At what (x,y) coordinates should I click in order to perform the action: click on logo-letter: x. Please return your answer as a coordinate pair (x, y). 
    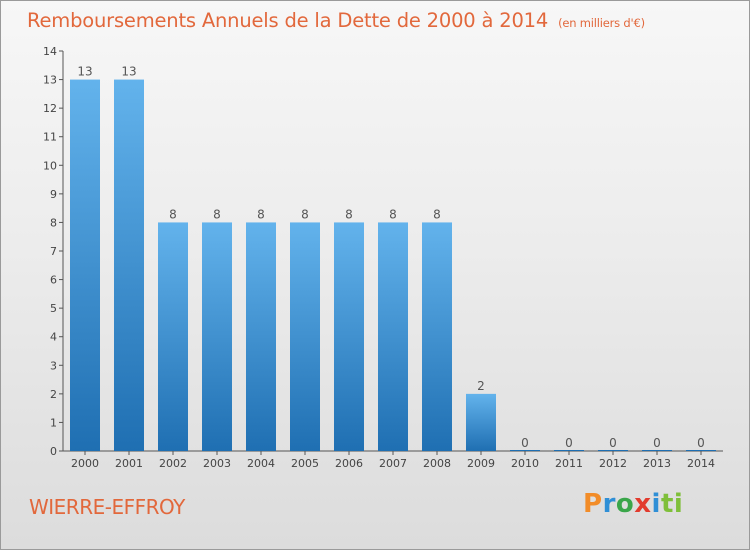
    Looking at the image, I should click on (643, 504).